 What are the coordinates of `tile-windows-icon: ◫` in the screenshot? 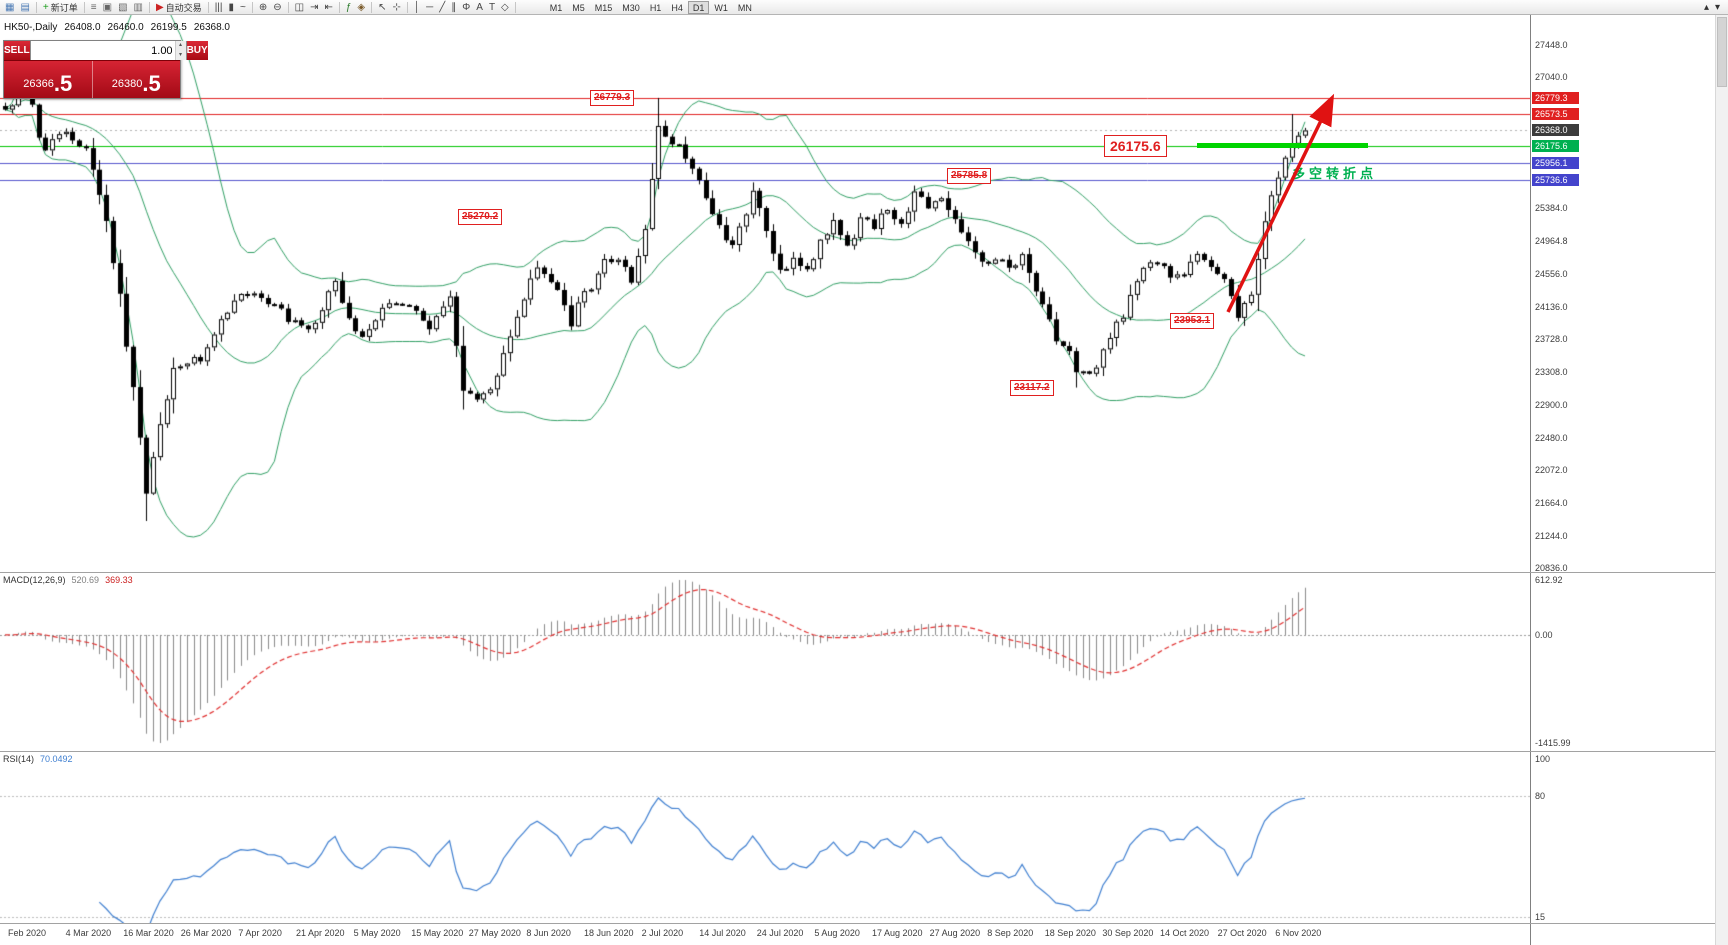 It's located at (299, 7).